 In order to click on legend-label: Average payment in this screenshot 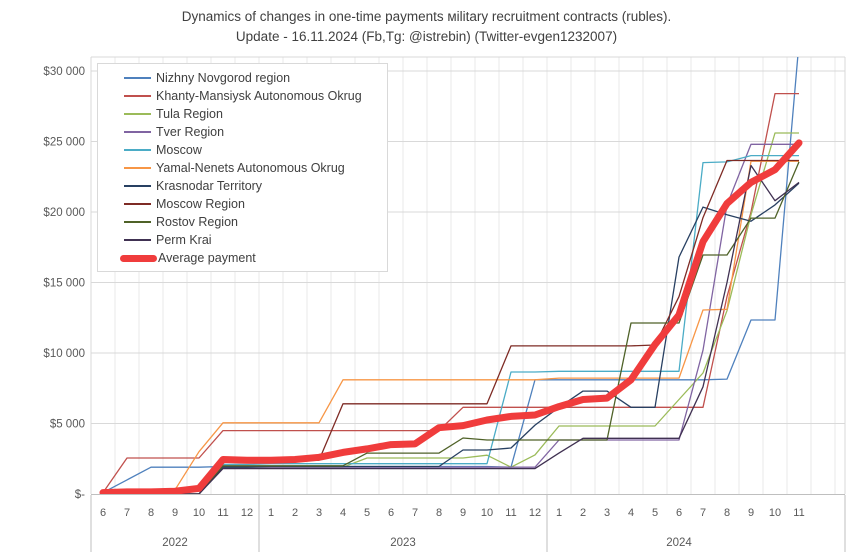, I will do `click(207, 258)`.